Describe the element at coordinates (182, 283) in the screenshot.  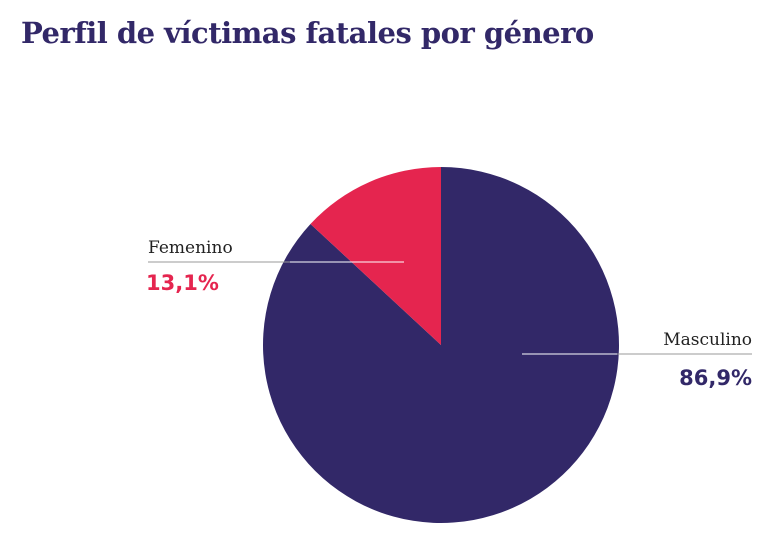
I see `value-femenino: 13,1%` at that location.